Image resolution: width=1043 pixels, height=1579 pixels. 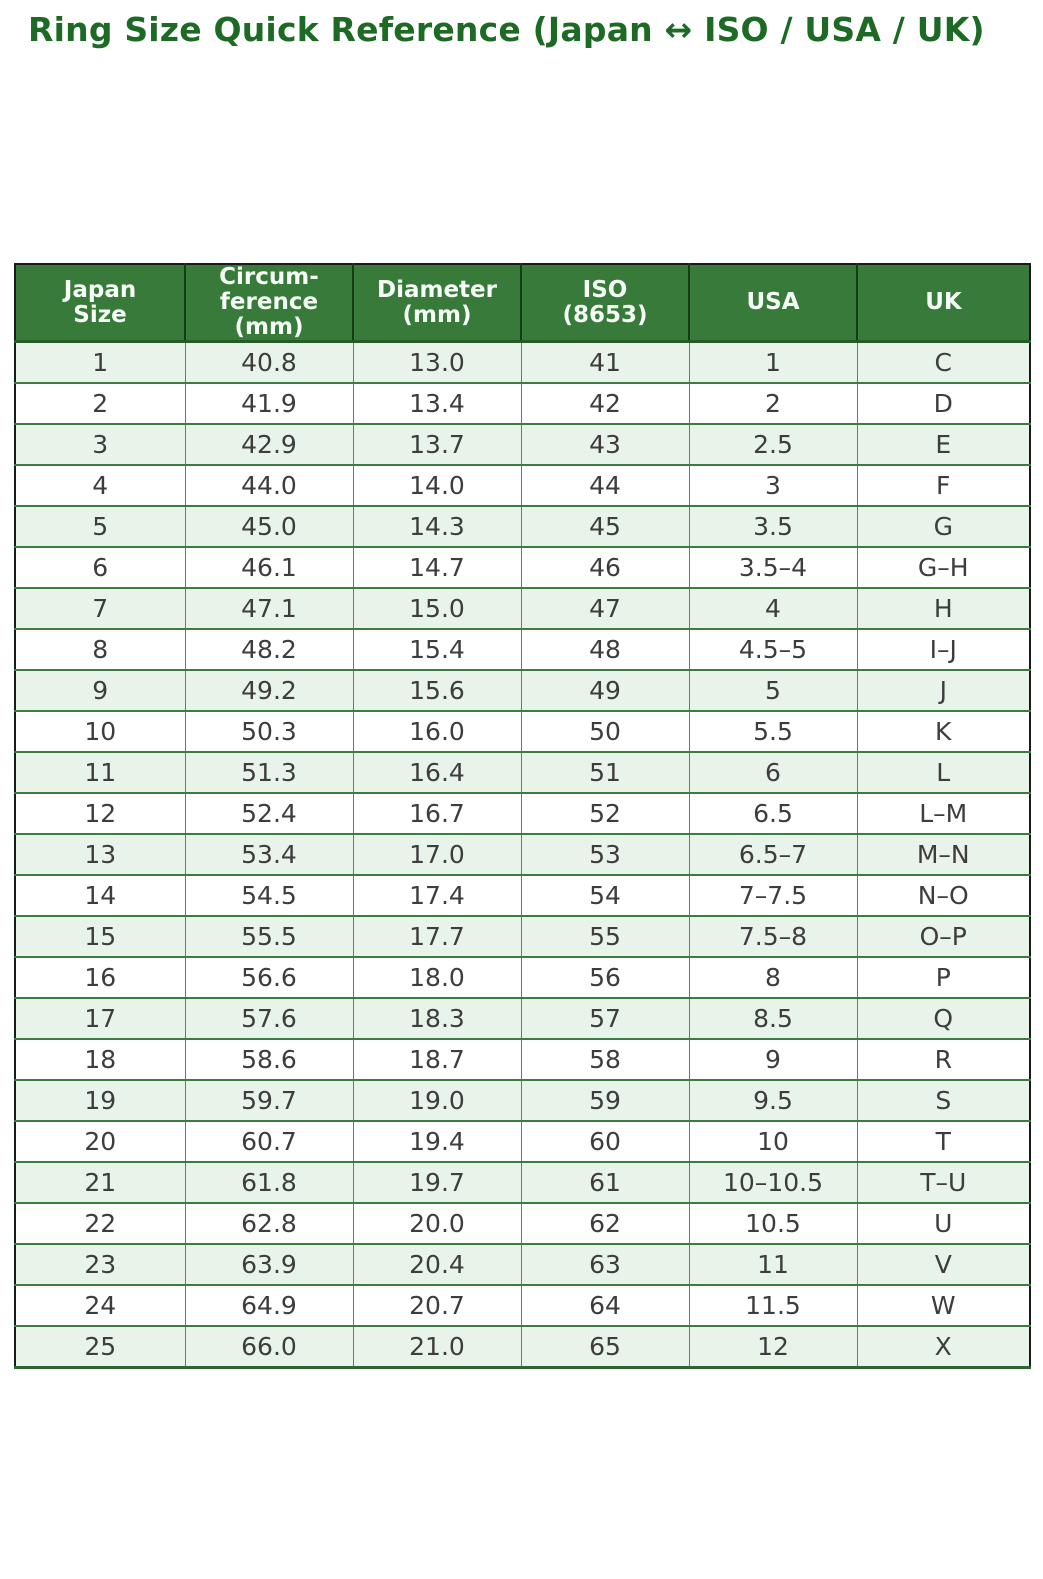 I want to click on table-cell: O–P, so click(x=943, y=936).